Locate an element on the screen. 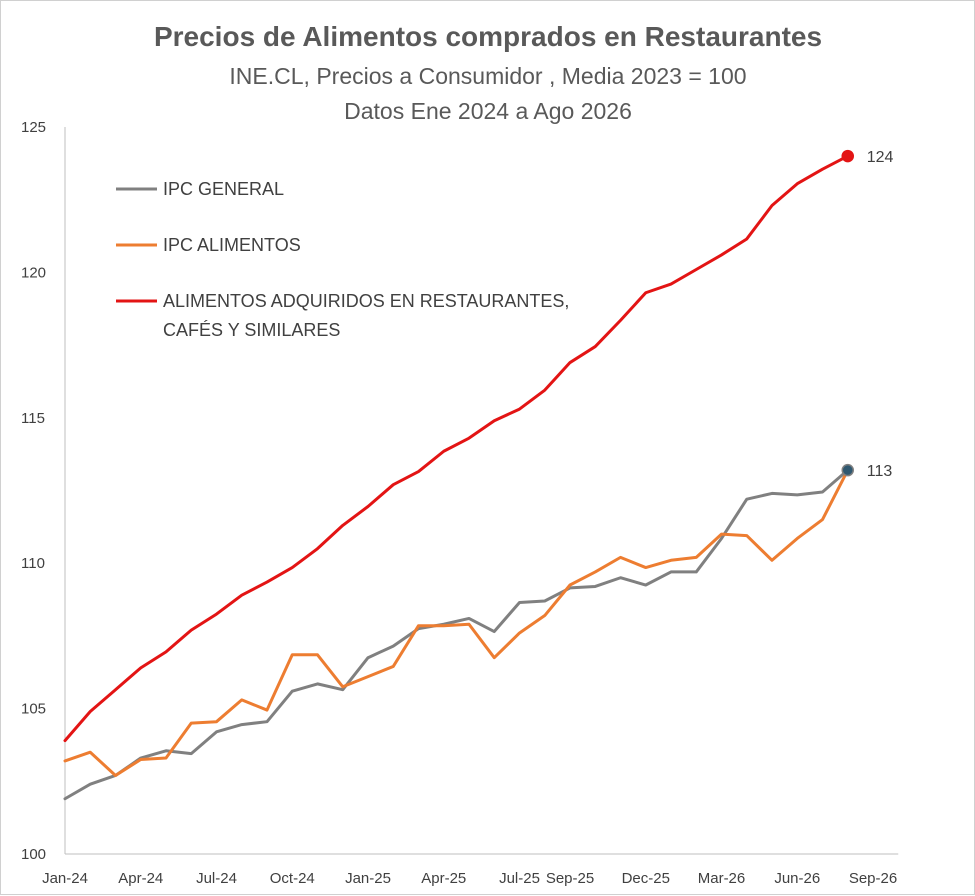  end-value-label: 113 is located at coordinates (880, 471).